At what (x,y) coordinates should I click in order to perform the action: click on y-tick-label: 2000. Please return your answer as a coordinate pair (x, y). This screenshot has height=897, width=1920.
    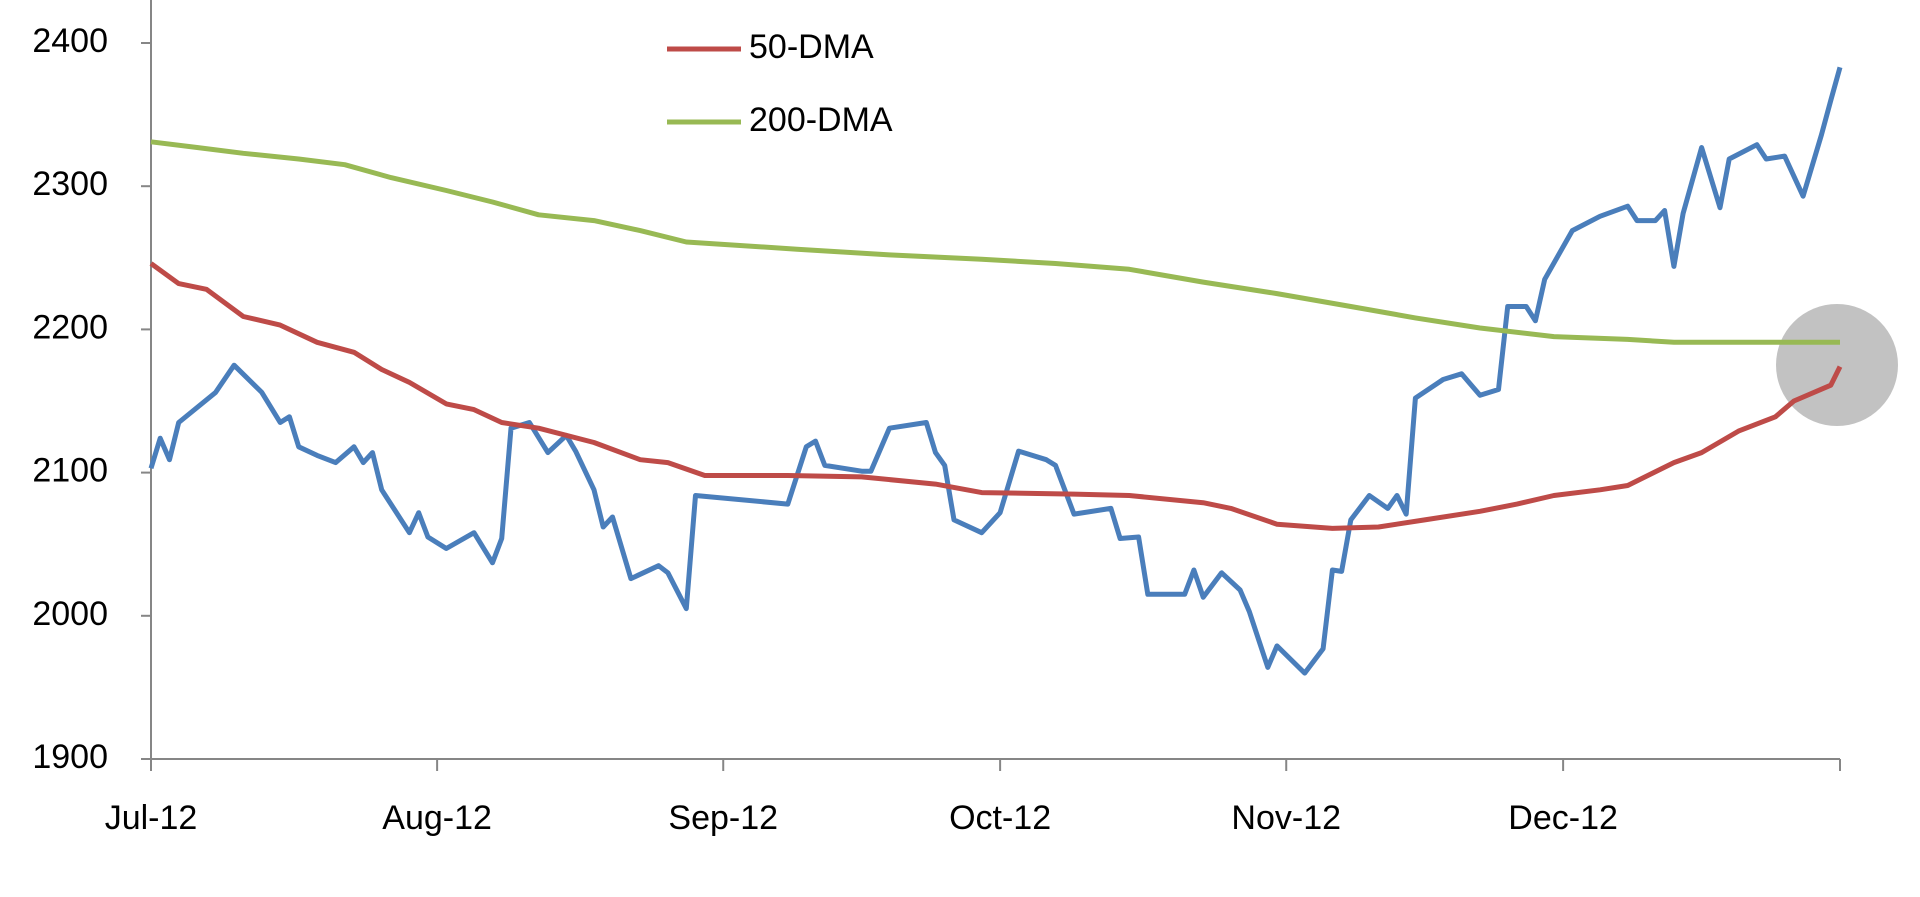
    Looking at the image, I should click on (70, 614).